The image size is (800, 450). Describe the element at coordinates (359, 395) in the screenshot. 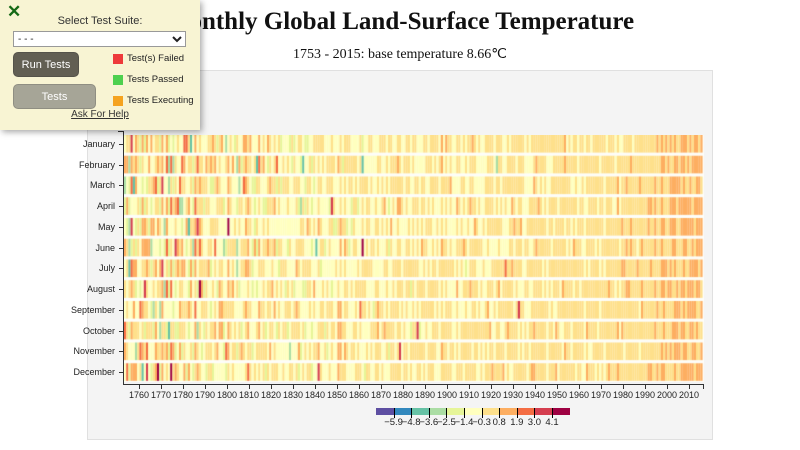

I see `x-tick-label: 1860` at that location.